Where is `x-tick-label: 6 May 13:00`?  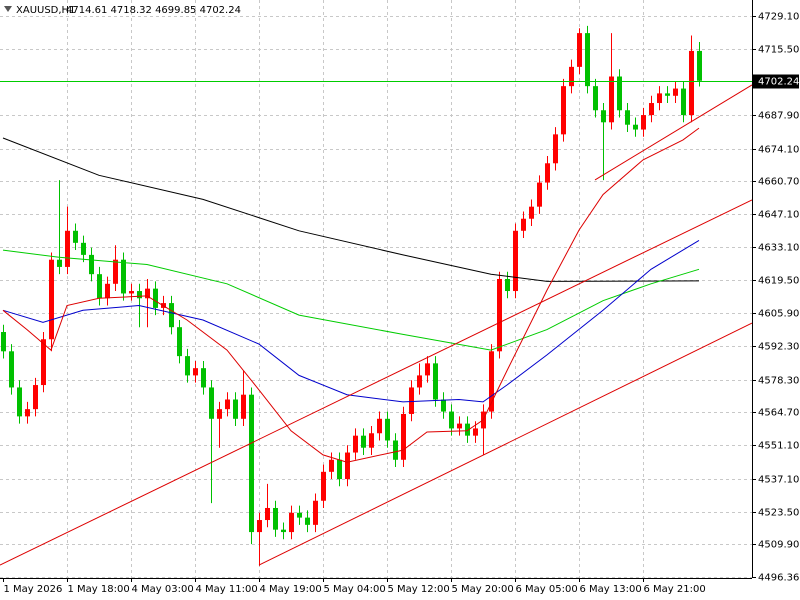 x-tick-label: 6 May 13:00 is located at coordinates (611, 589).